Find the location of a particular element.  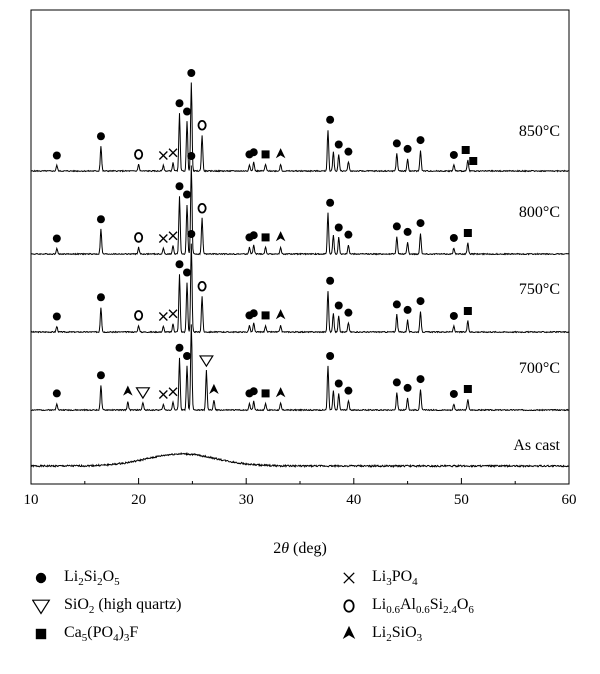

legend-item: Li2SiO3 is located at coordinates (381, 634).